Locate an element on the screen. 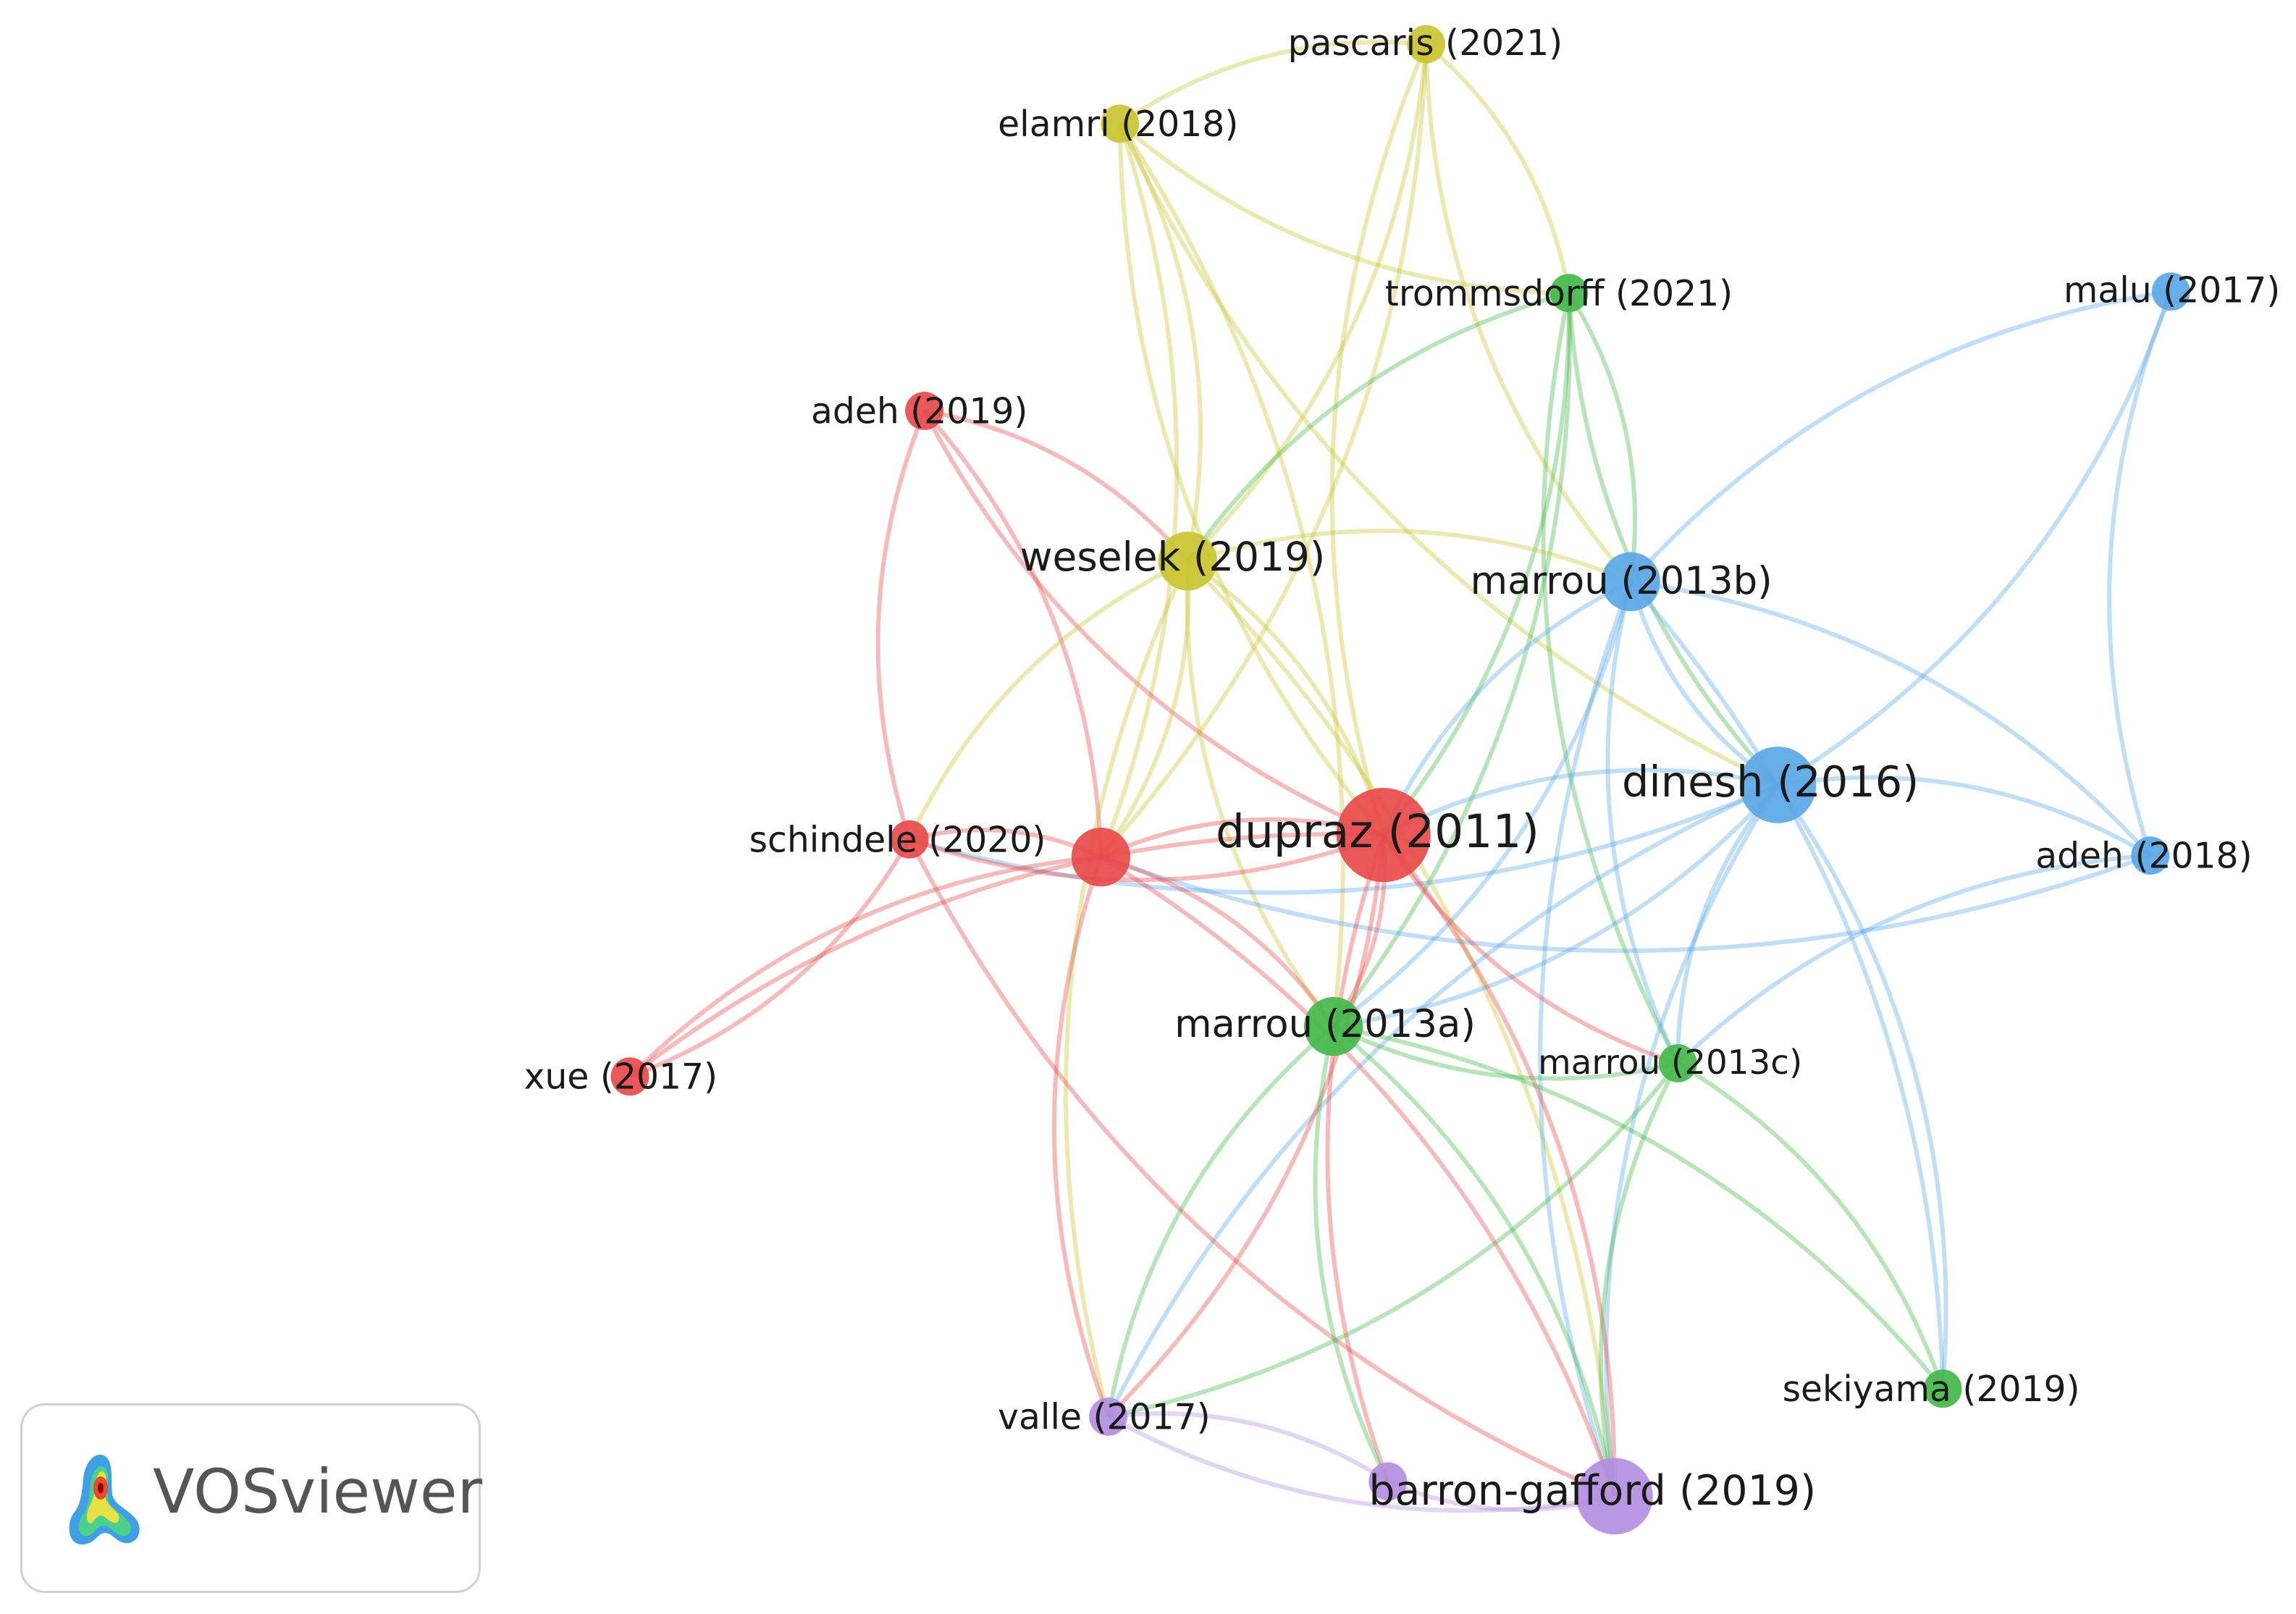 The height and width of the screenshot is (1614, 2296). node-trommsdorff2021 is located at coordinates (1569, 293).